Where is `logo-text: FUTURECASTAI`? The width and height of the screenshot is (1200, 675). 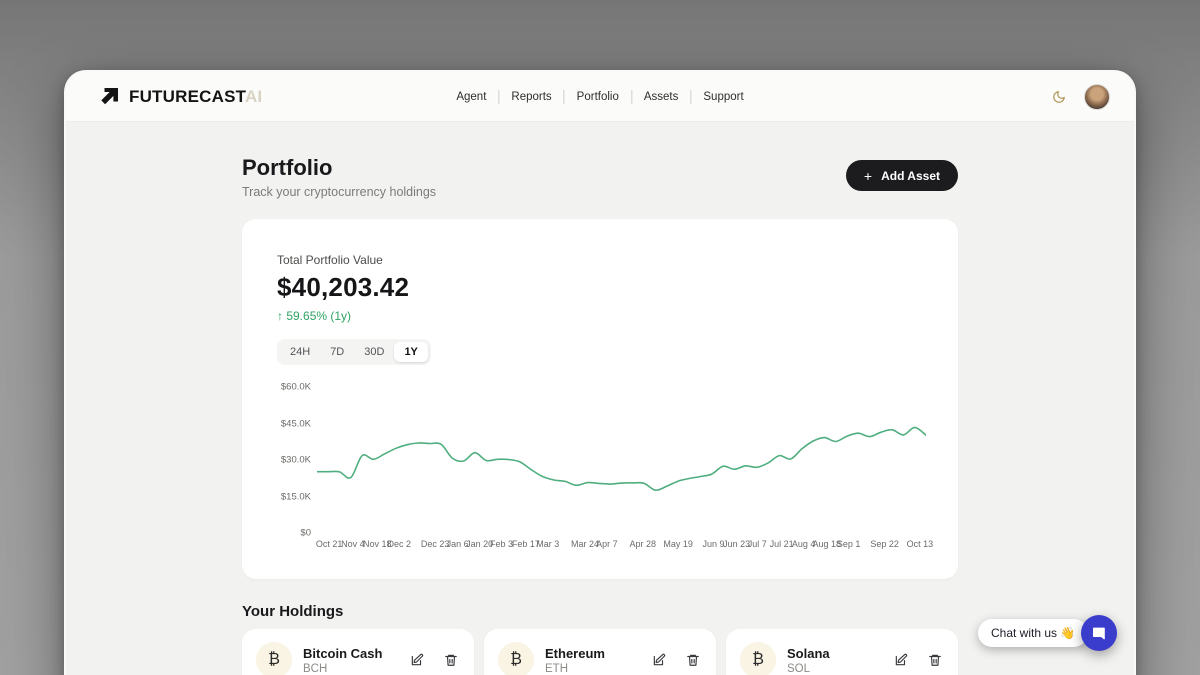
logo-text: FUTURECASTAI is located at coordinates (196, 96).